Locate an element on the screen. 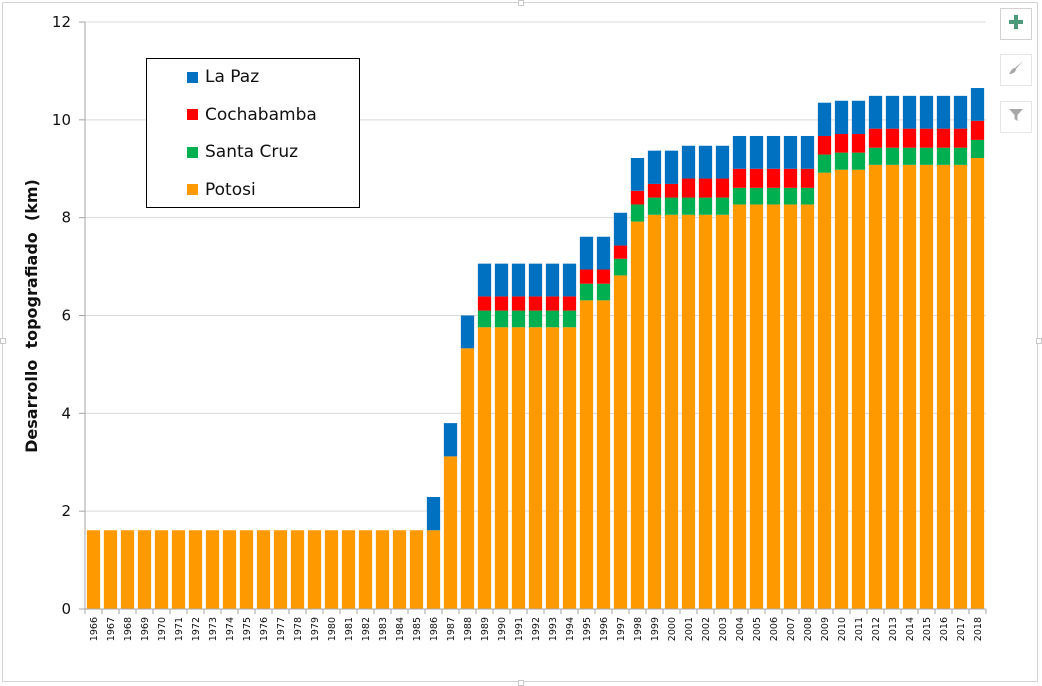  resize-handle-bottom is located at coordinates (521, 683).